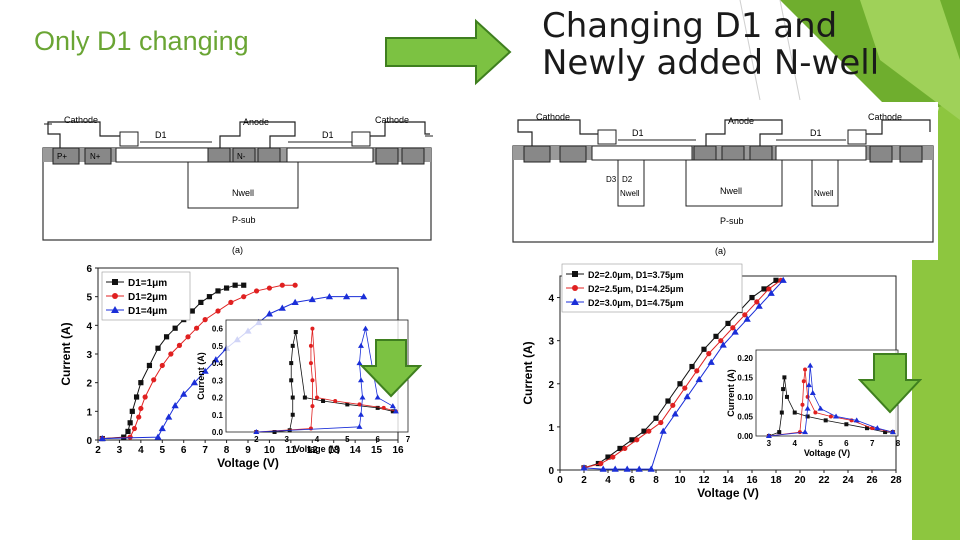 The width and height of the screenshot is (960, 540). What do you see at coordinates (800, 480) in the screenshot?
I see `x-tick-label: 20` at bounding box center [800, 480].